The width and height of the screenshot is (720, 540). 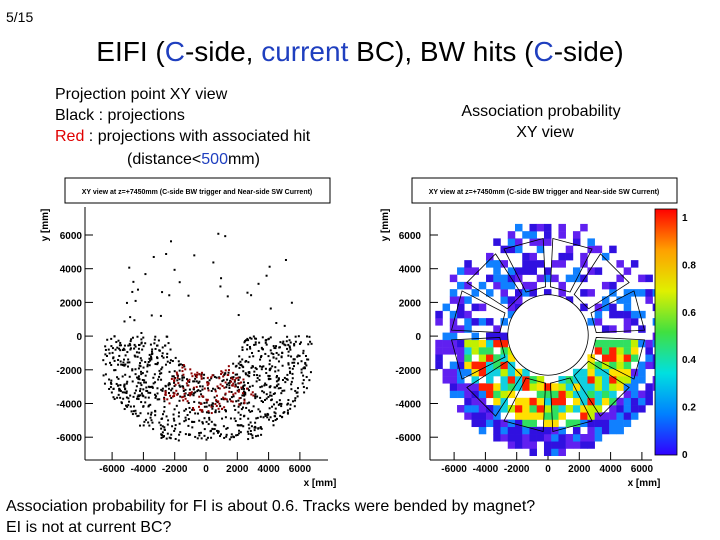 What do you see at coordinates (214, 159) in the screenshot?
I see `caption-part: 500` at bounding box center [214, 159].